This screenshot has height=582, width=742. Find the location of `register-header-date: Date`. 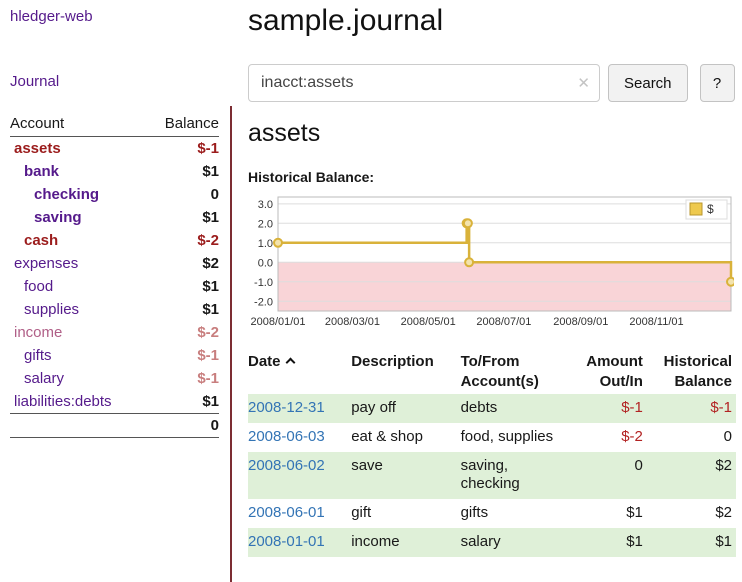

register-header-date: Date is located at coordinates (297, 371).